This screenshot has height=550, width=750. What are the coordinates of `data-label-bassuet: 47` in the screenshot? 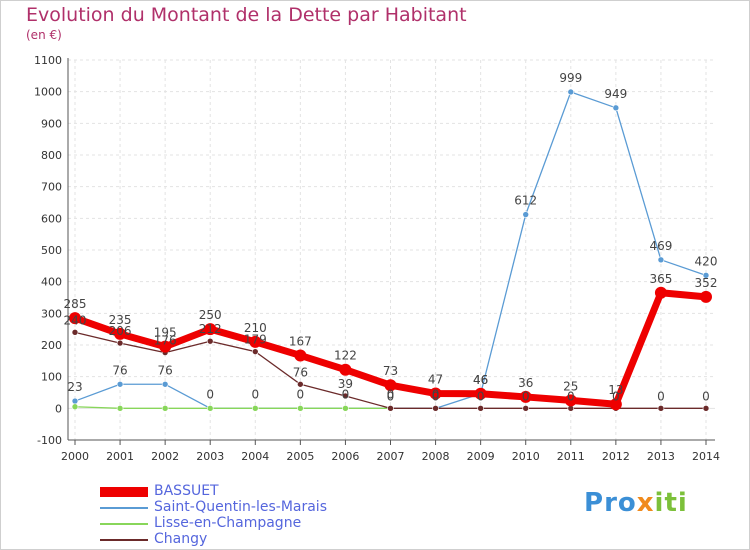 It's located at (435, 379).